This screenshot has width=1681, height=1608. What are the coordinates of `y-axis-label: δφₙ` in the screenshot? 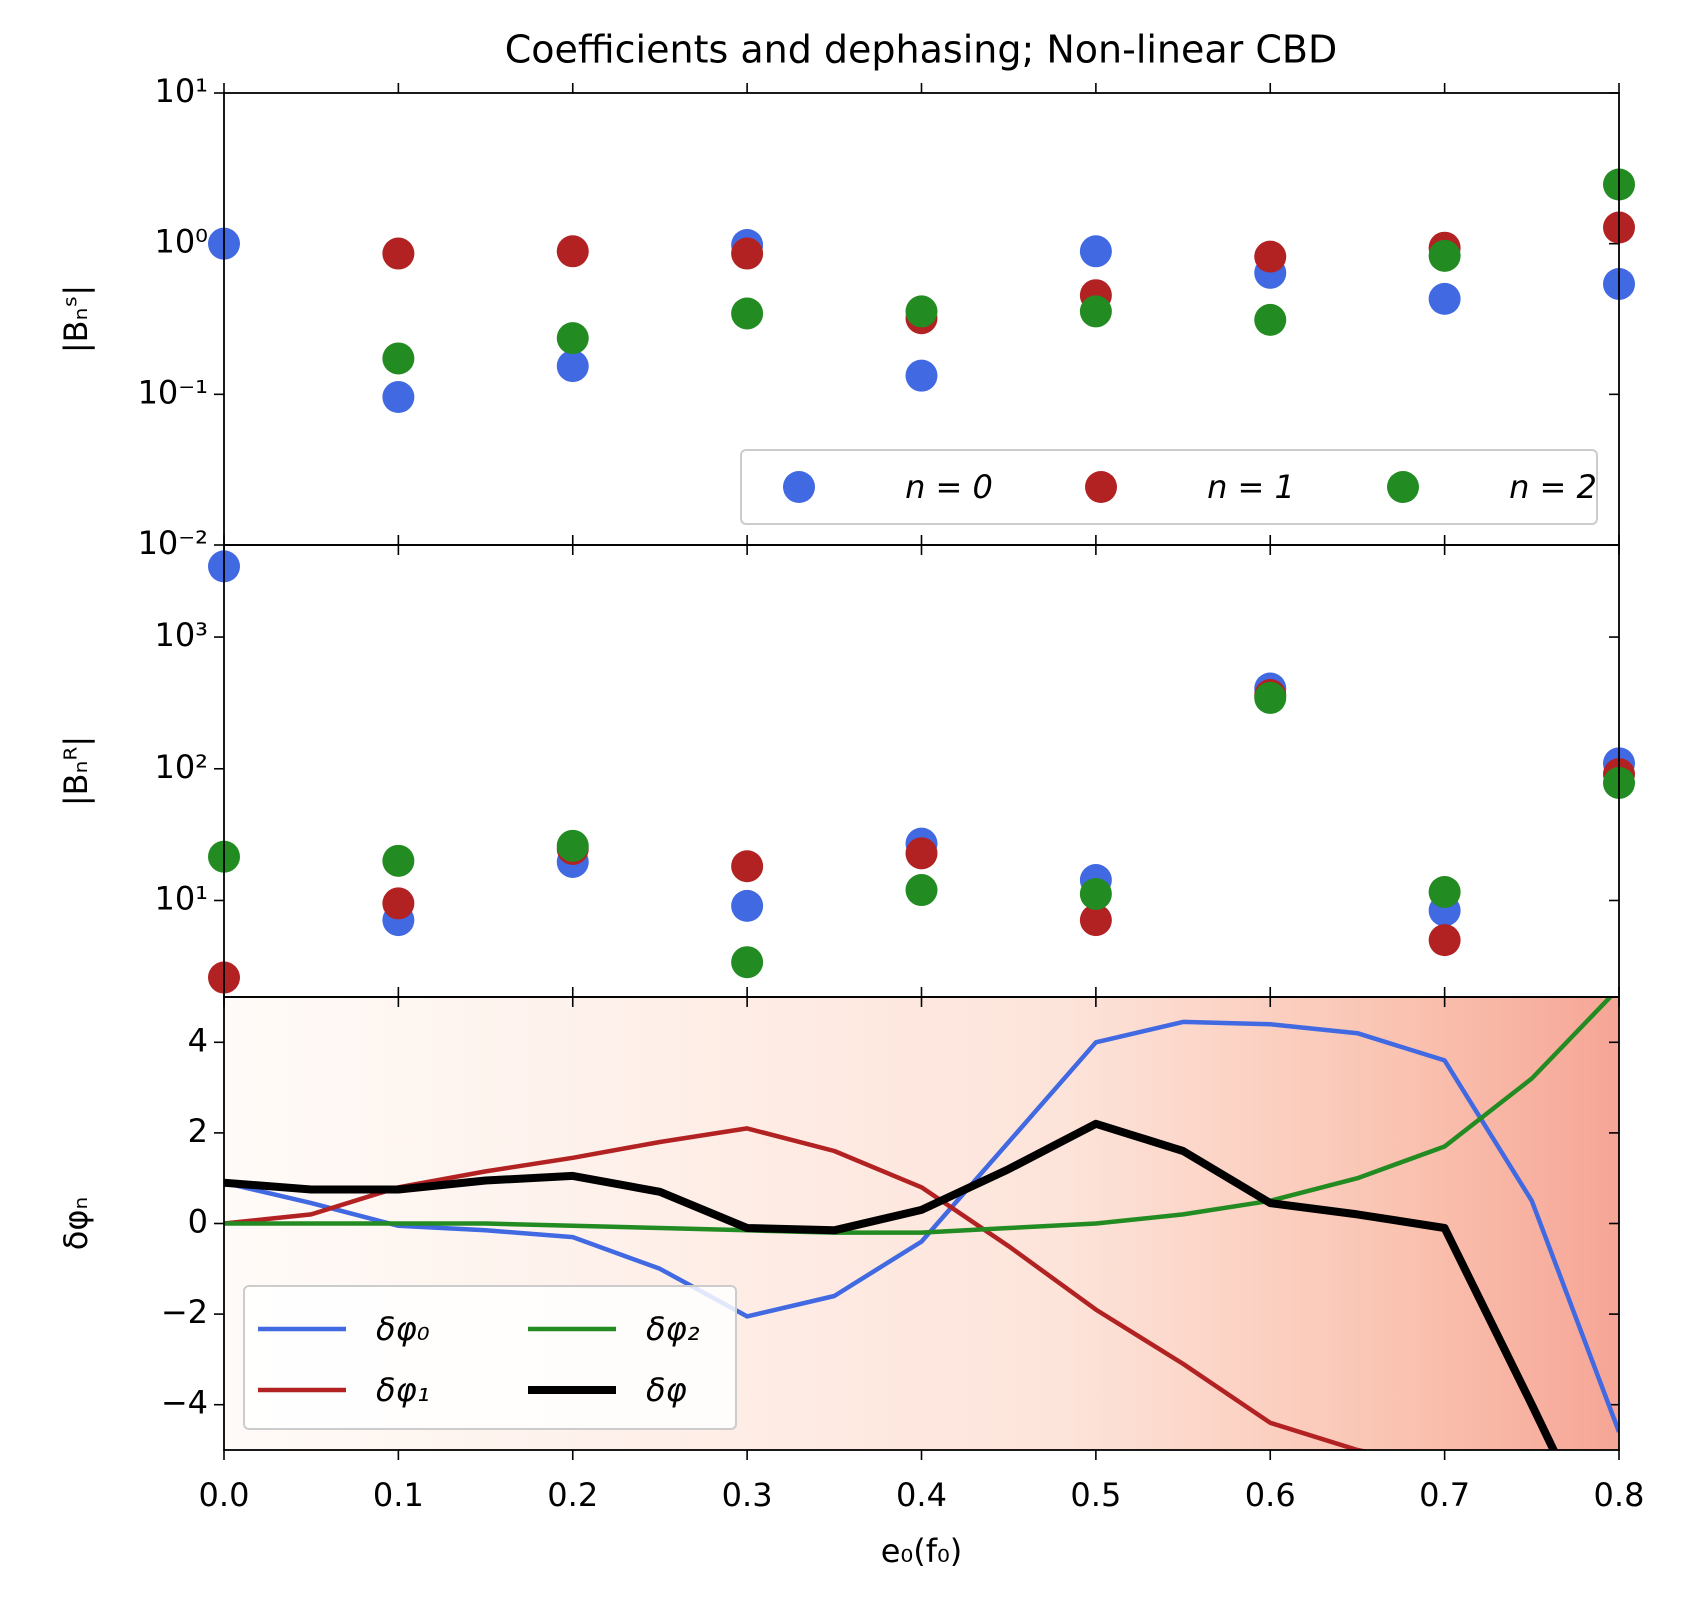 It's located at (76, 1223).